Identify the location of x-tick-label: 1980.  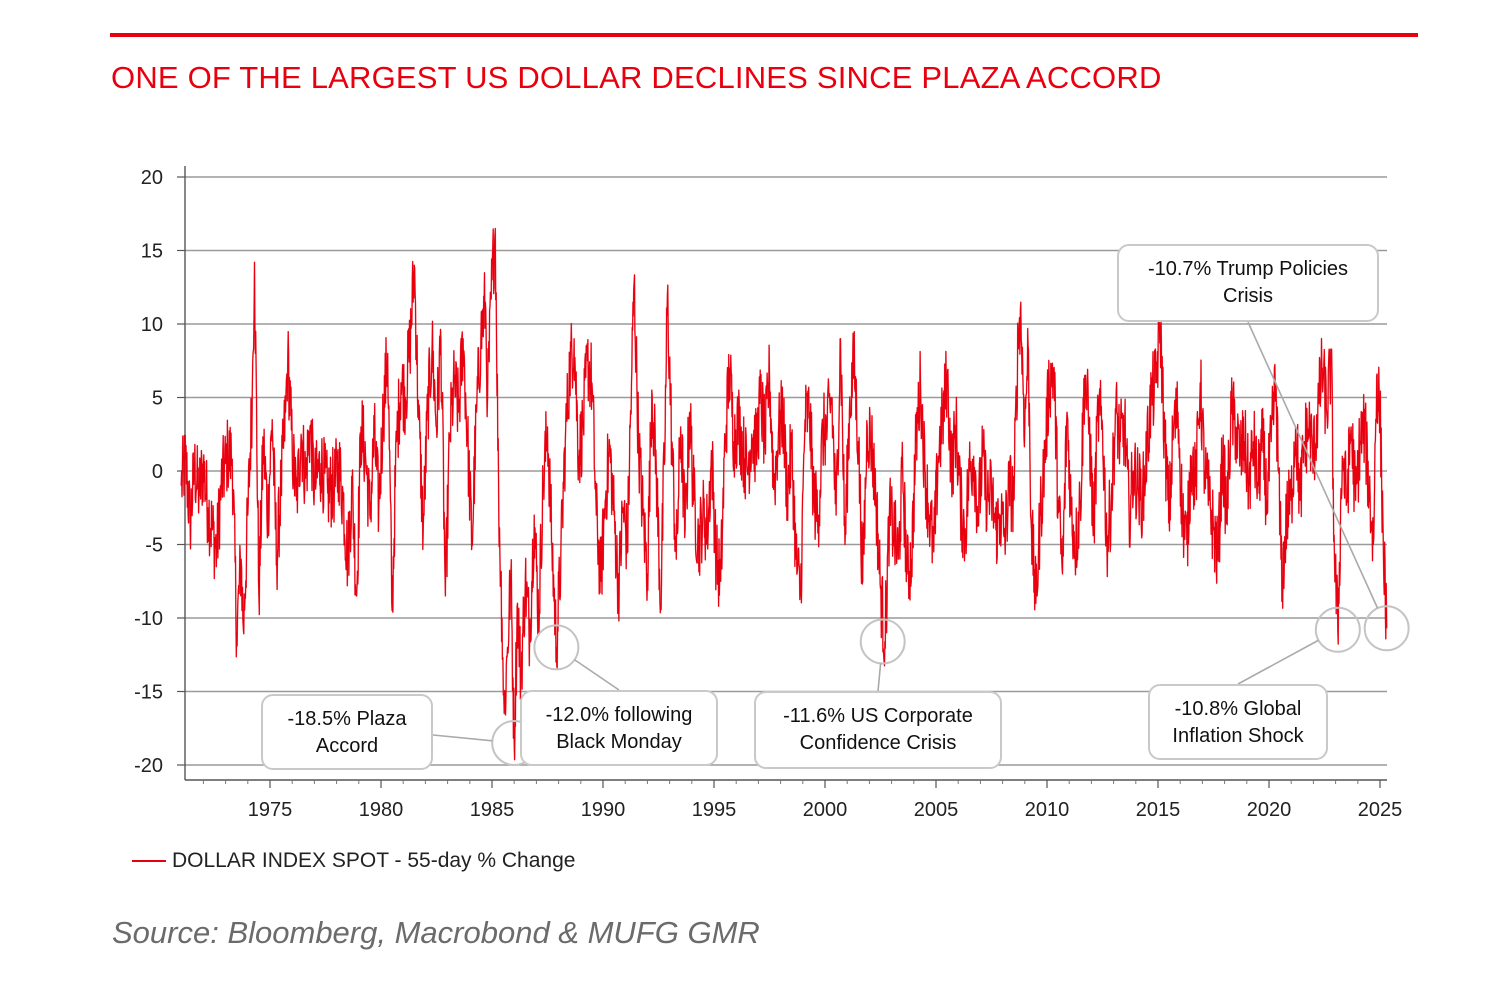
(381, 810).